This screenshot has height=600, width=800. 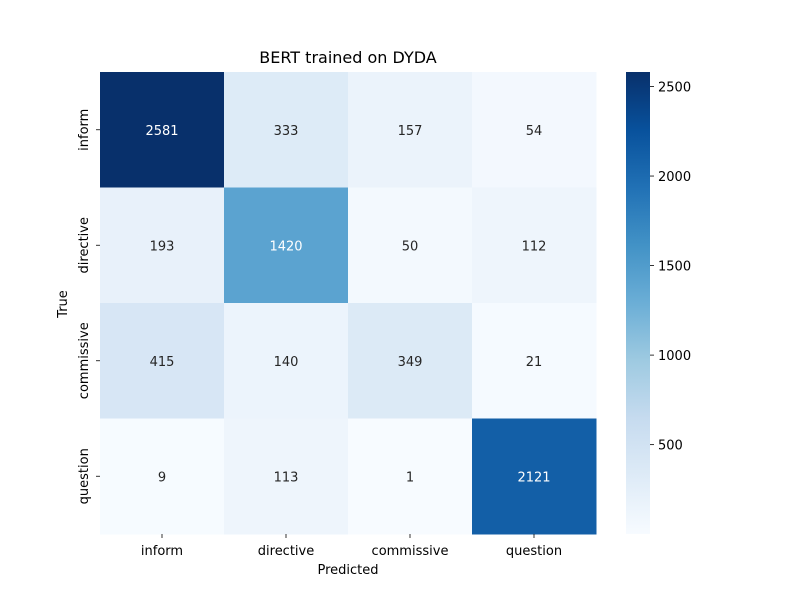 I want to click on colorbar: 500 1000 1500 2000 2500, so click(x=658, y=303).